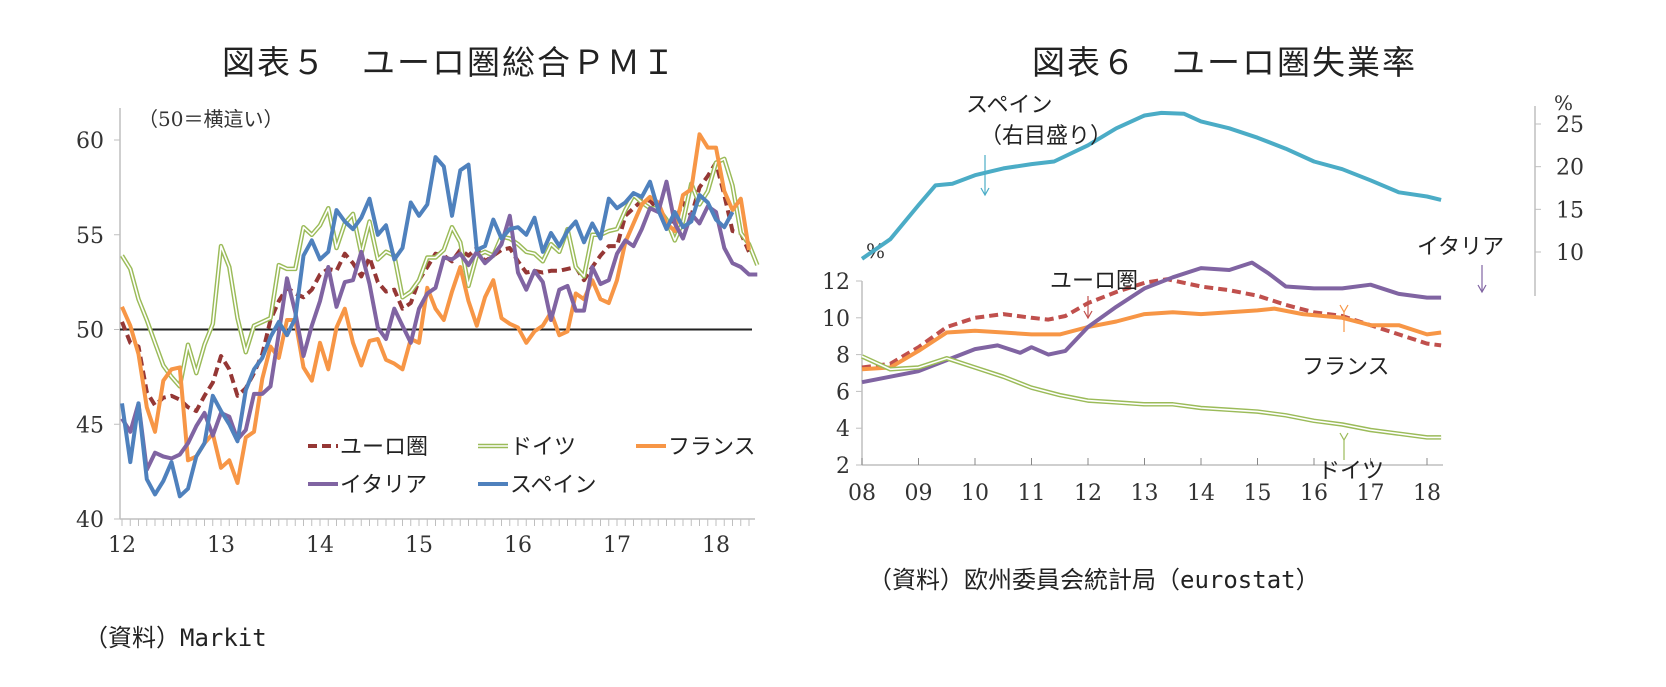 The height and width of the screenshot is (687, 1666). What do you see at coordinates (1314, 493) in the screenshot?
I see `unemp-x-tick-label: 16` at bounding box center [1314, 493].